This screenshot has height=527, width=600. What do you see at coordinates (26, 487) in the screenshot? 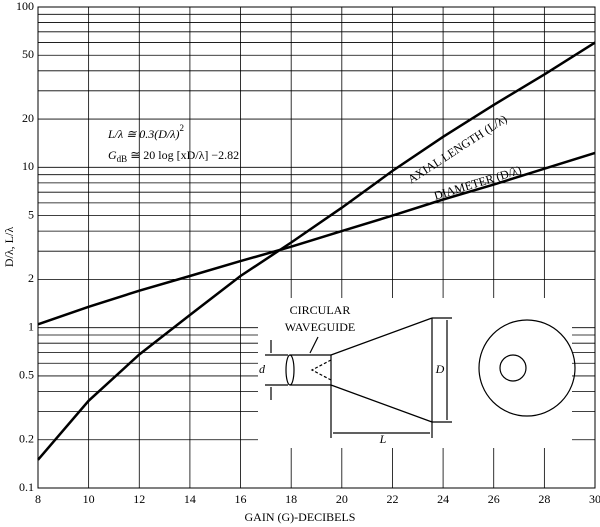
I see `y-tick-label: 0.1` at bounding box center [26, 487].